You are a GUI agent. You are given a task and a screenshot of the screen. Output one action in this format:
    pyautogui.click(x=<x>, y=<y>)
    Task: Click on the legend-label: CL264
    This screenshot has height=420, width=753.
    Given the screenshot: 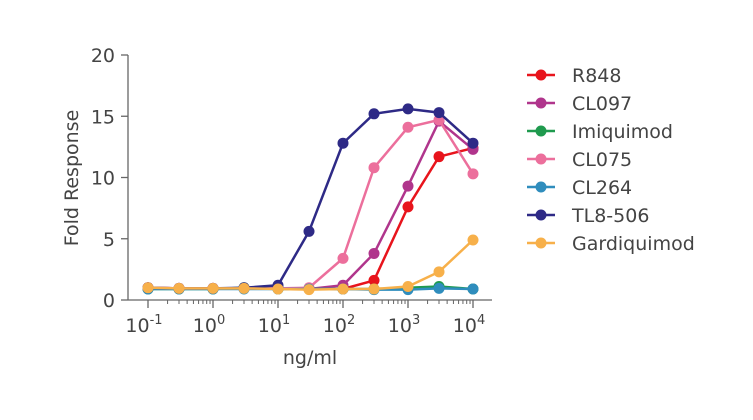 What is the action you would take?
    pyautogui.click(x=602, y=188)
    